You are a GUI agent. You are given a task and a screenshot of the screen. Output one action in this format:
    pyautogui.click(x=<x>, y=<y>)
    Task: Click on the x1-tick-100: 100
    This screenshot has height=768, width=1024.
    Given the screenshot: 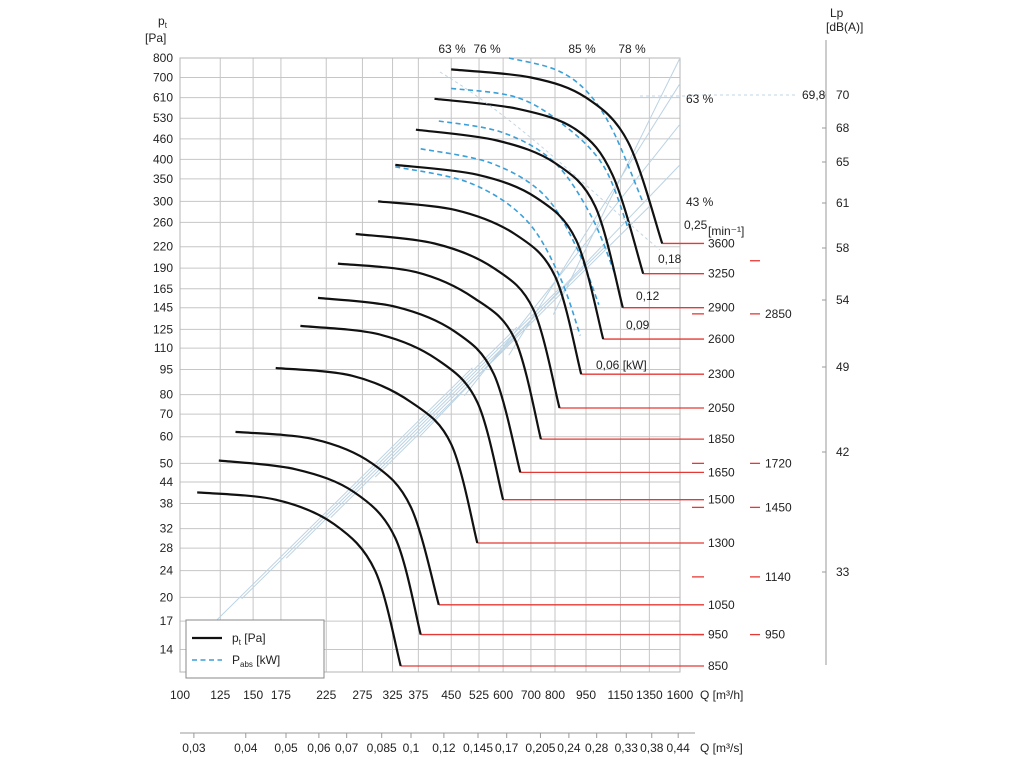 What is the action you would take?
    pyautogui.click(x=180, y=695)
    